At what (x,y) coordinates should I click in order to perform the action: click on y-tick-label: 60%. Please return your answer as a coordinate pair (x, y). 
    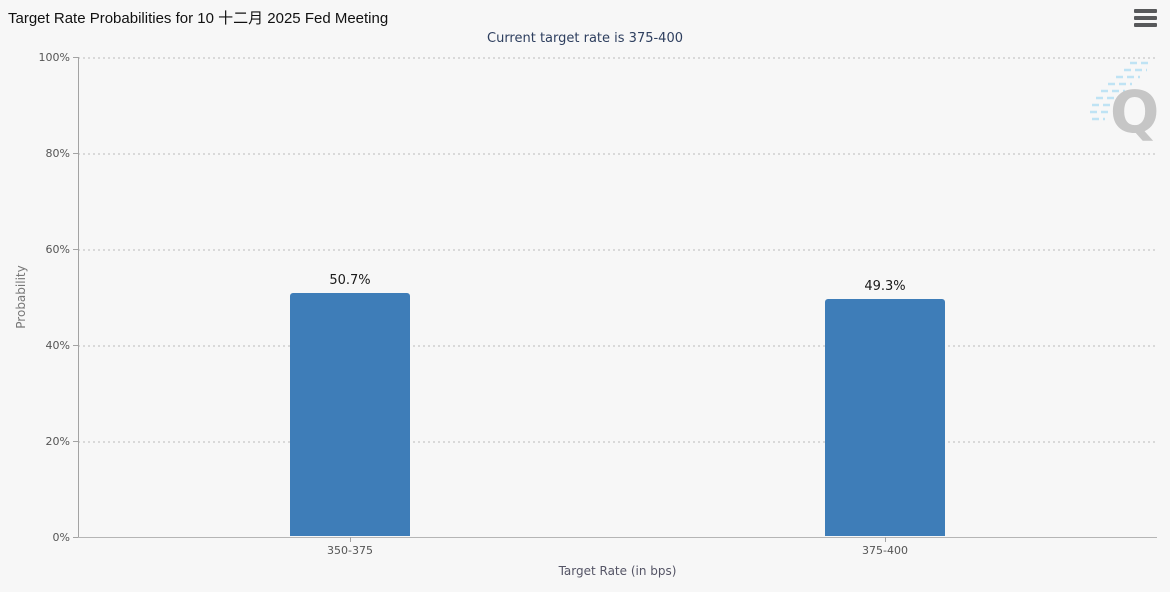
    Looking at the image, I should click on (57, 249).